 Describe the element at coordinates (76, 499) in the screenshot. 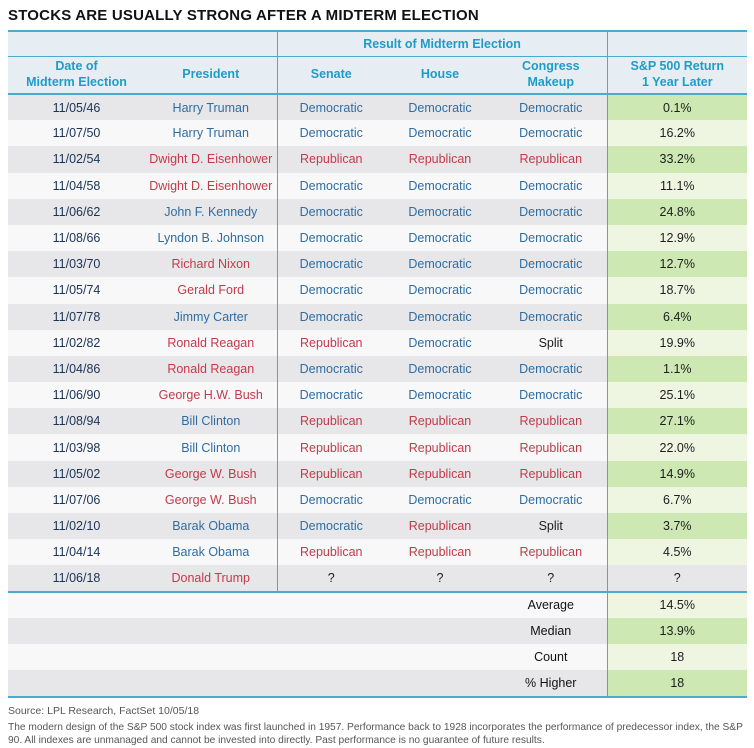

I see `date-cell: 11/07/06` at that location.